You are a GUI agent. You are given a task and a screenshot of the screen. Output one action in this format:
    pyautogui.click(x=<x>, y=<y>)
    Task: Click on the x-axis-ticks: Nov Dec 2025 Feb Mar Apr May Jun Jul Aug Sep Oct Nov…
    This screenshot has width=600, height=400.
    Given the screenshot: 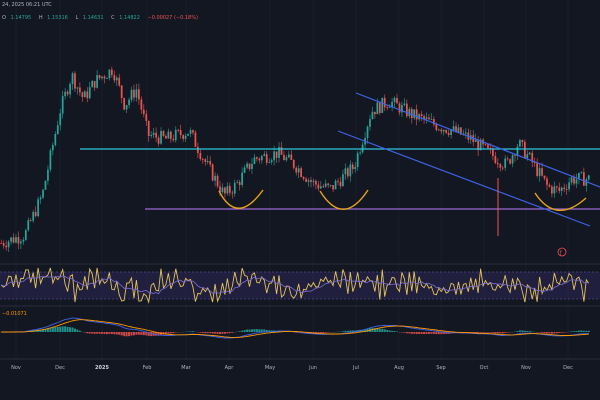 What is the action you would take?
    pyautogui.click(x=292, y=368)
    